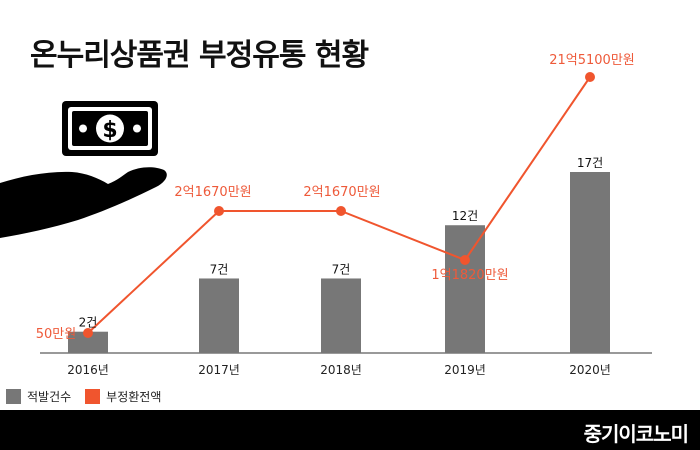 This screenshot has height=450, width=700. What do you see at coordinates (592, 60) in the screenshot?
I see `amount-label-5: 21억5100만원` at bounding box center [592, 60].